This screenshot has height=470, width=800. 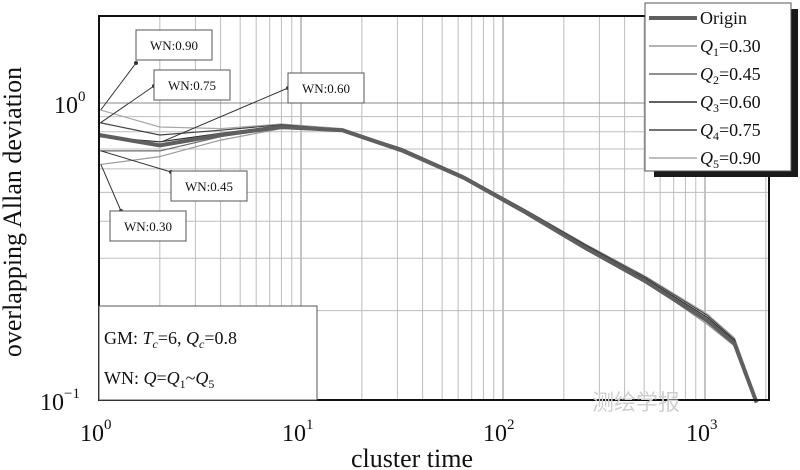 I want to click on callout-label-2: WN:0.60, so click(x=326, y=88).